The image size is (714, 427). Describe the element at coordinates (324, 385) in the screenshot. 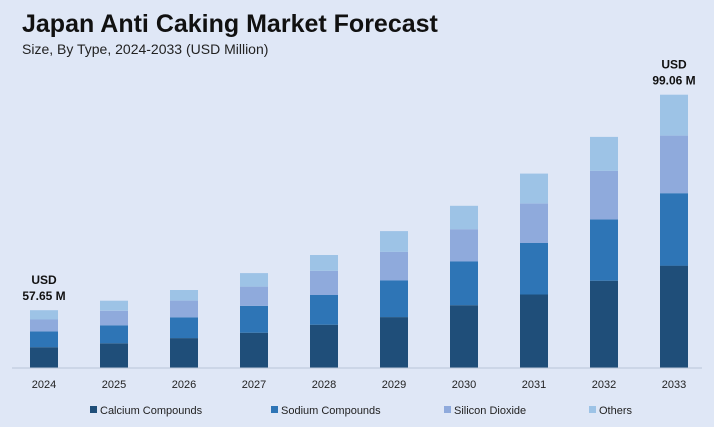

I see `x-tick-label: 2028` at that location.